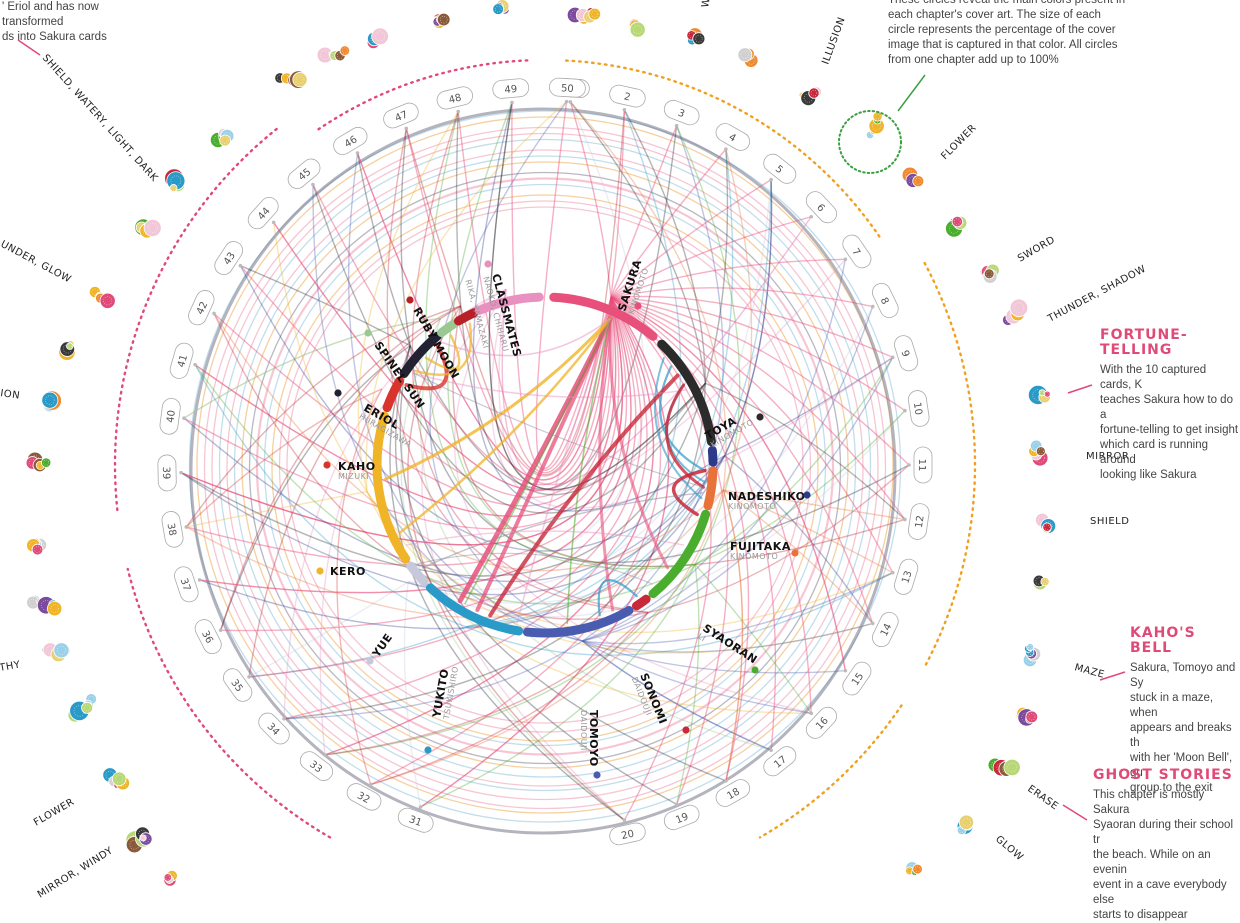  What do you see at coordinates (885, 630) in the screenshot?
I see `chapter-label: 14` at bounding box center [885, 630].